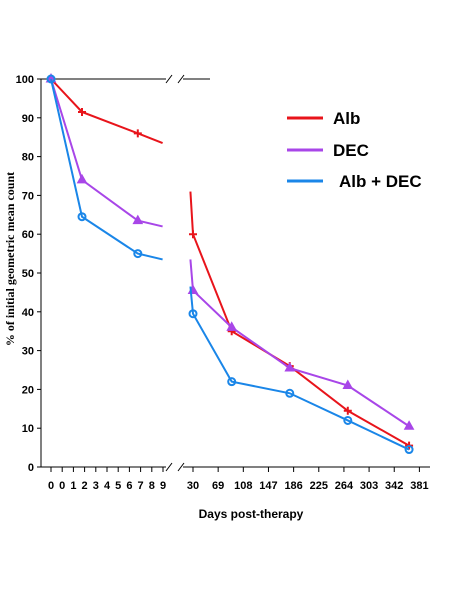  Describe the element at coordinates (243, 486) in the screenshot. I see `x-tick-label: 108` at that location.